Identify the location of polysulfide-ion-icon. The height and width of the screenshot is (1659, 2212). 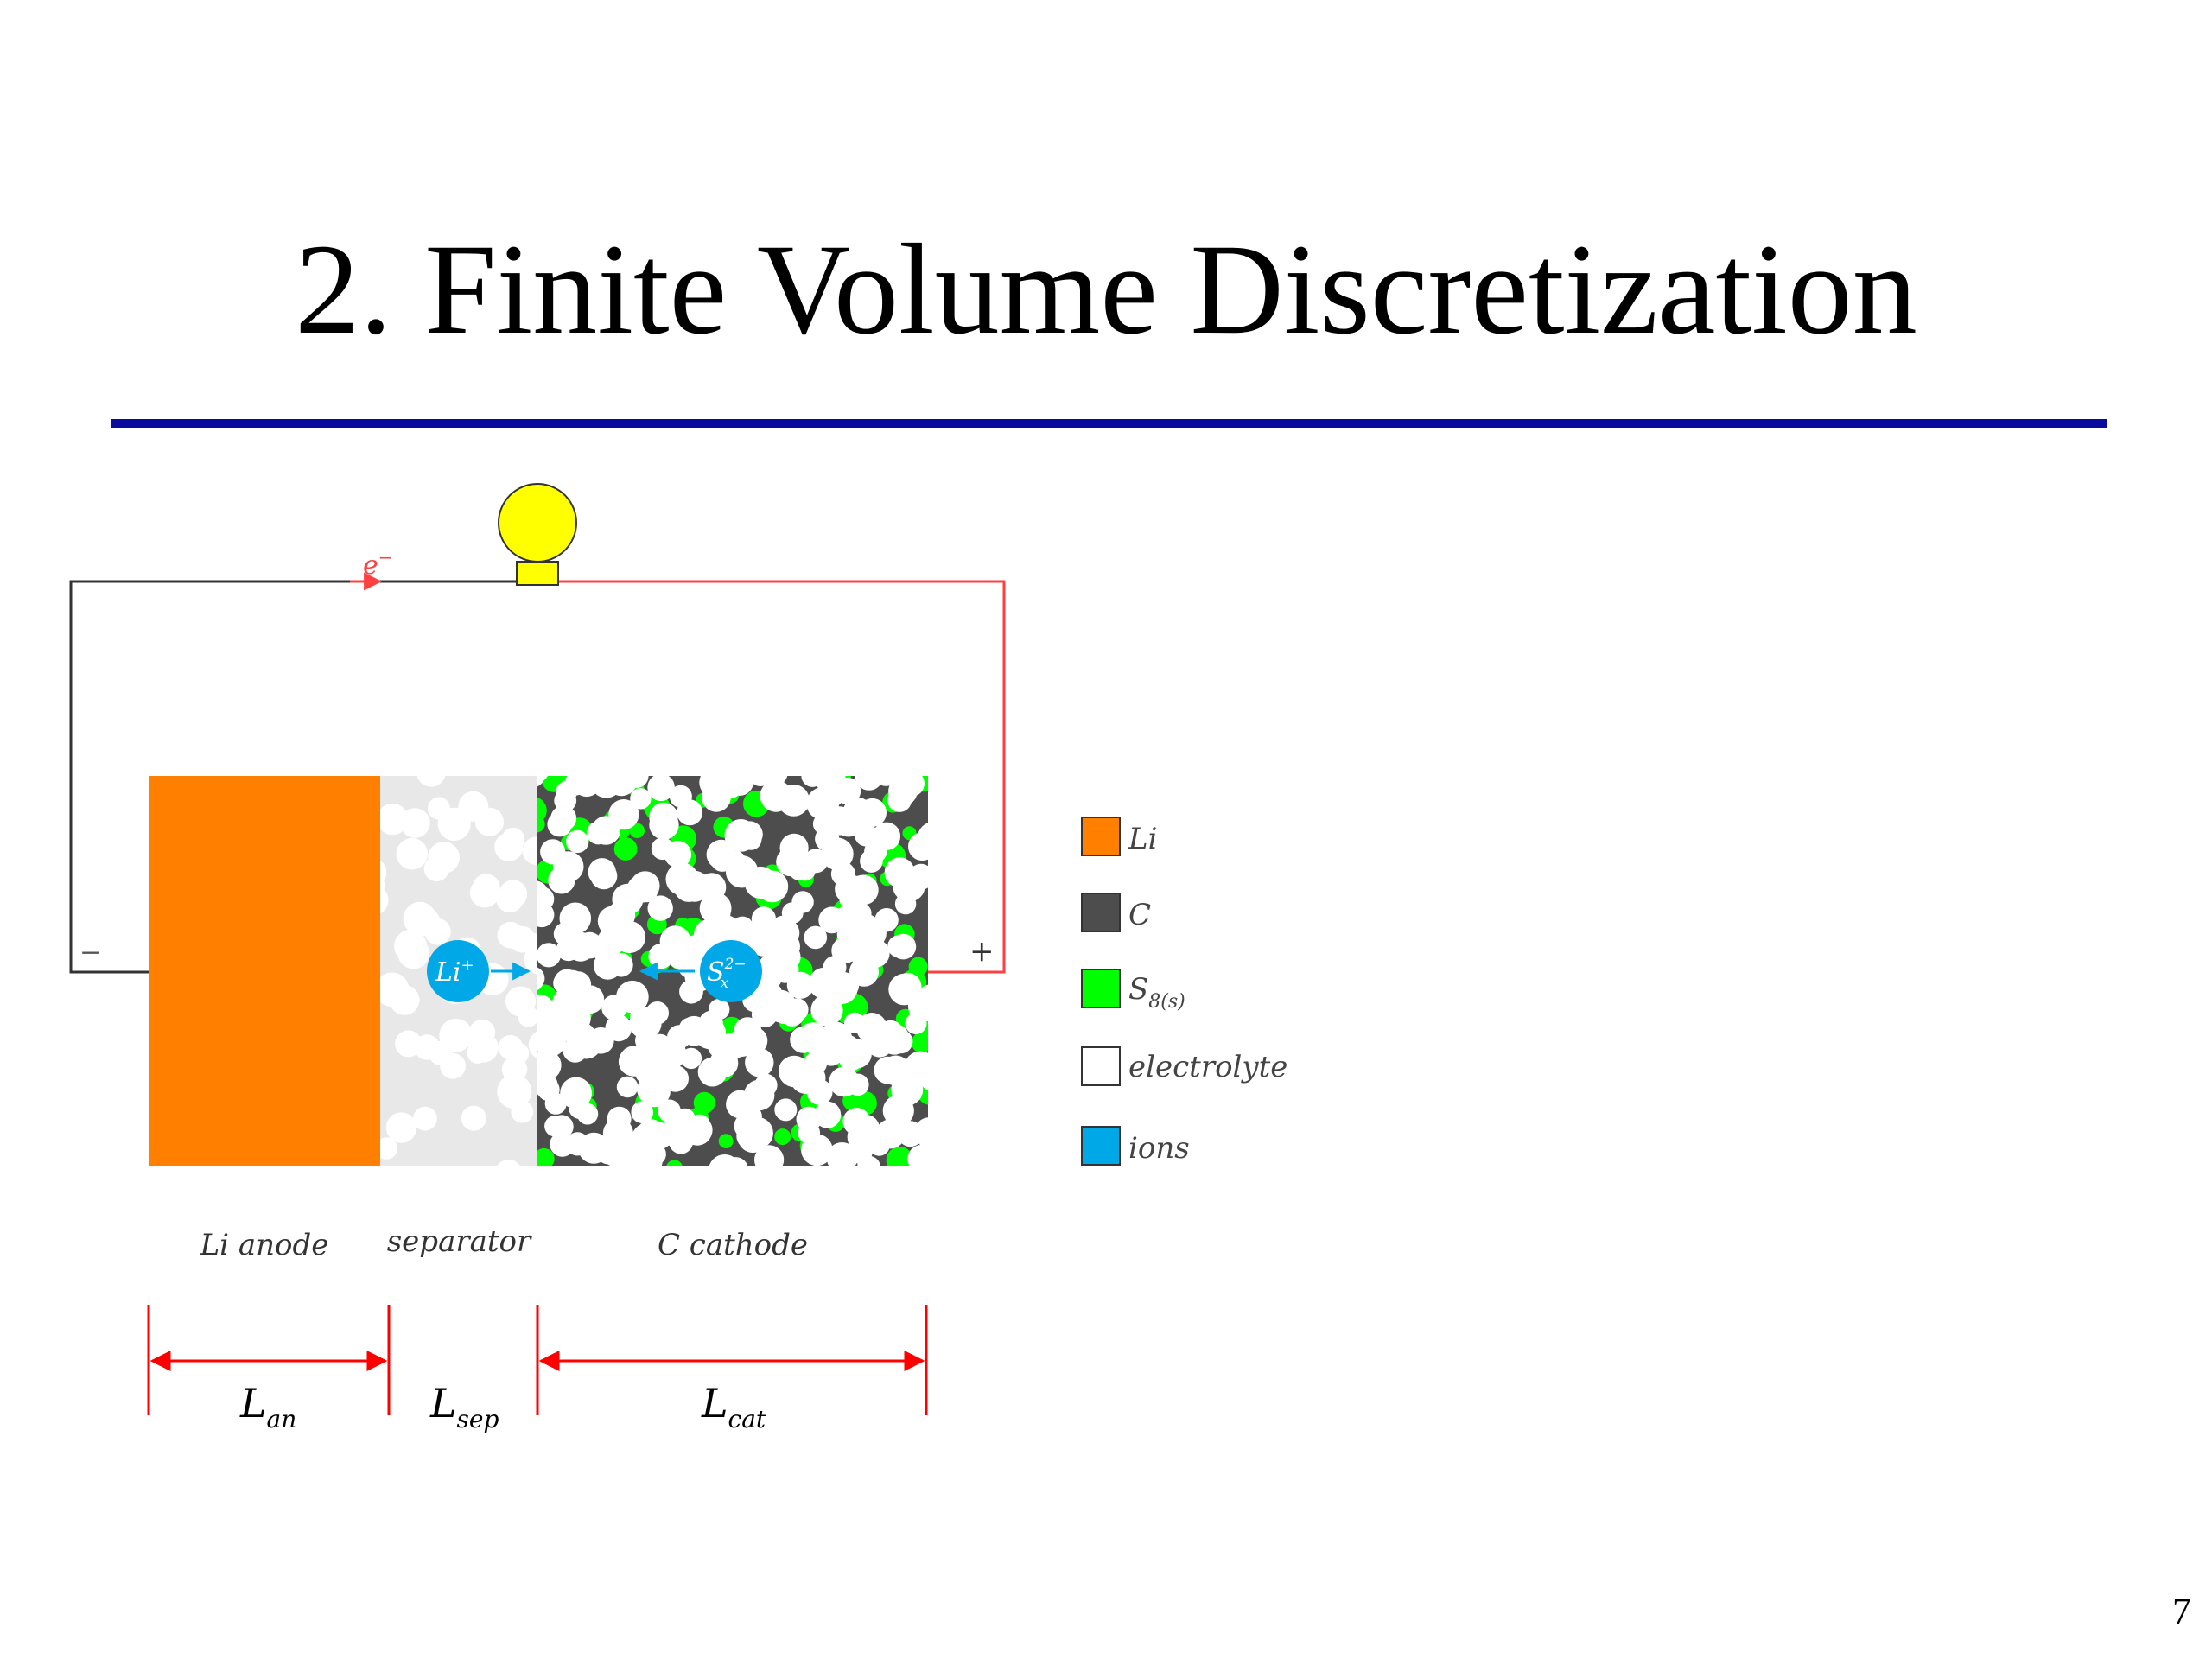
(731, 971).